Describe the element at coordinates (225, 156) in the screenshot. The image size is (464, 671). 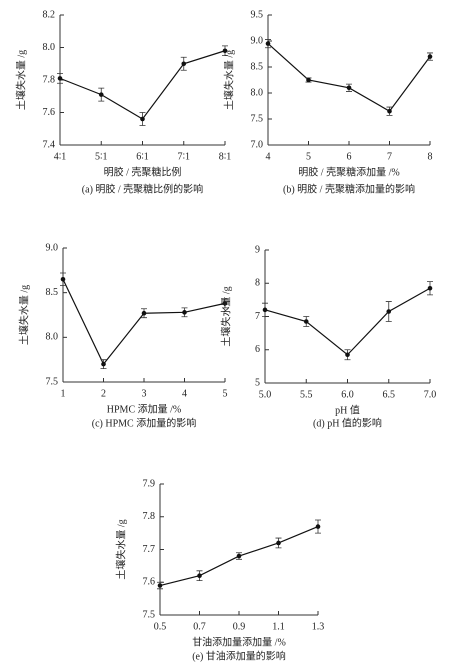
I see `x-tick-label: 8∶1` at that location.